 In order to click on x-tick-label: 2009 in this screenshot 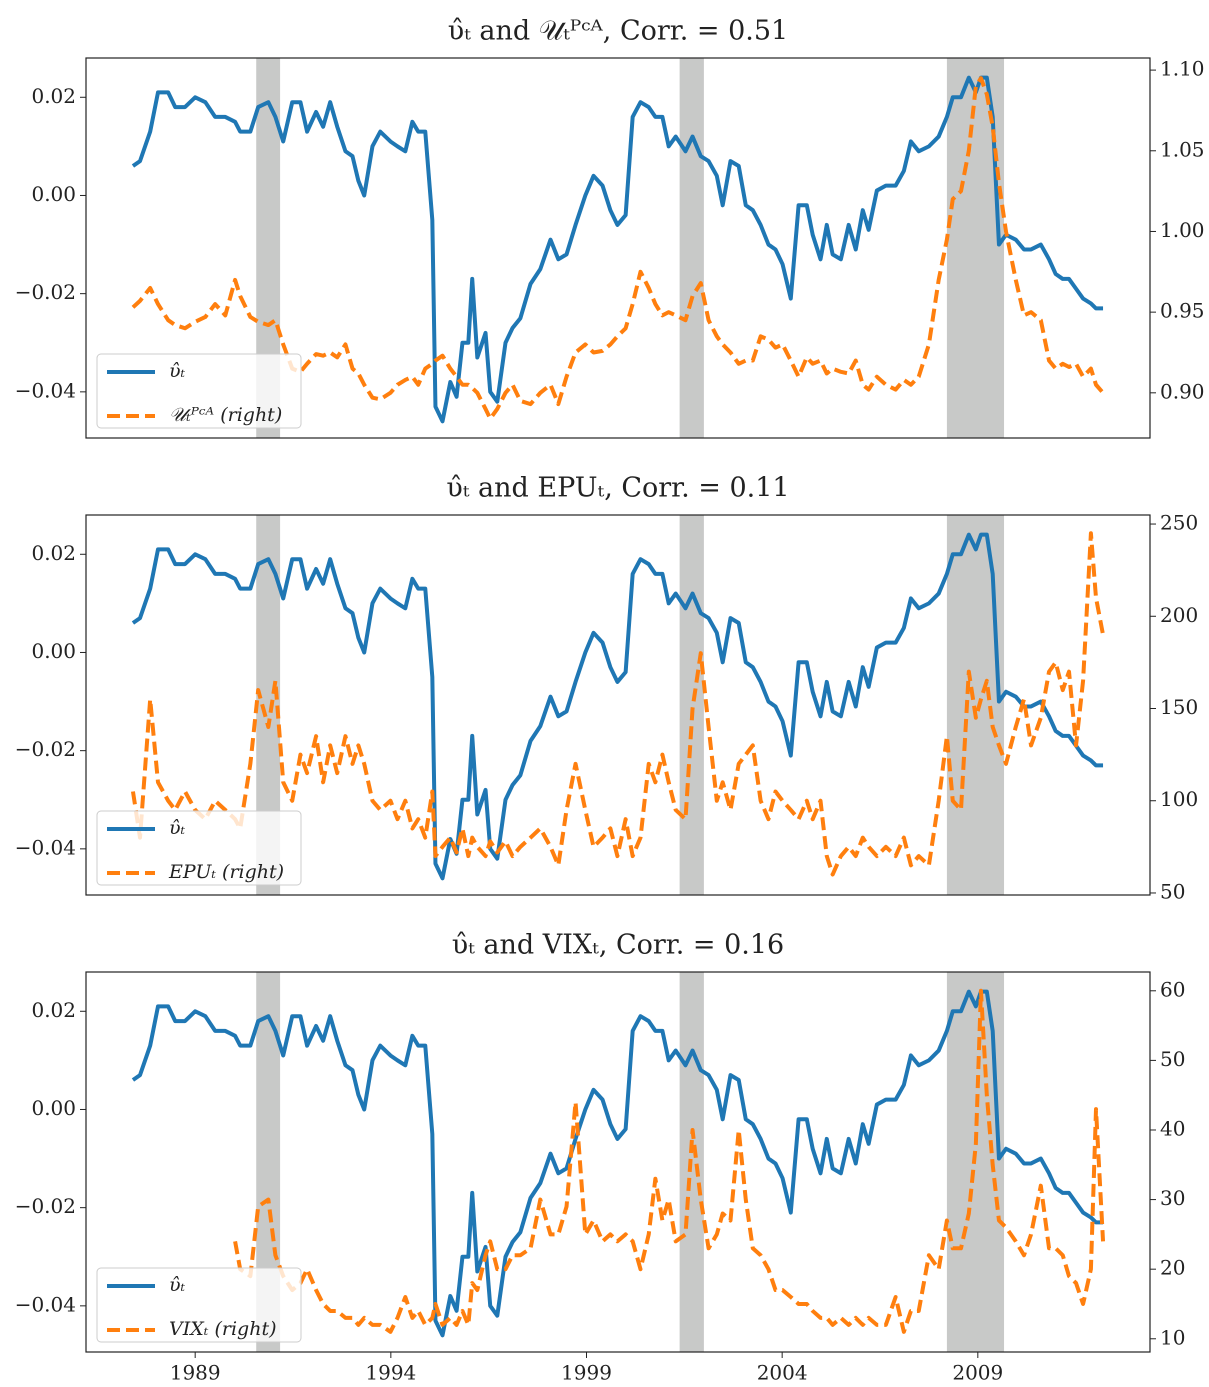, I will do `click(977, 1373)`.